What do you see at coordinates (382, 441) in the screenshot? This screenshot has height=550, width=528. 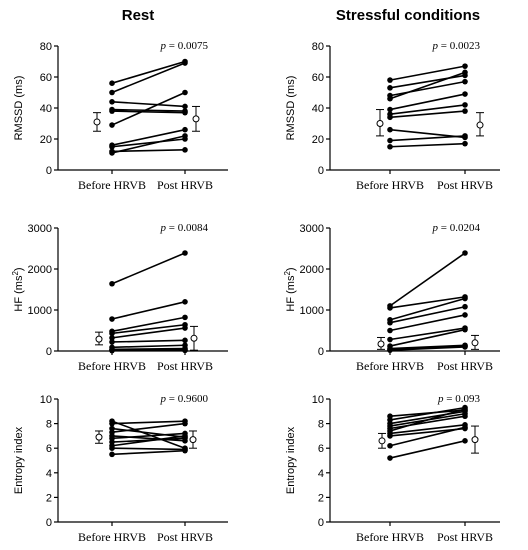 I see `stress-entropy-mean-point` at bounding box center [382, 441].